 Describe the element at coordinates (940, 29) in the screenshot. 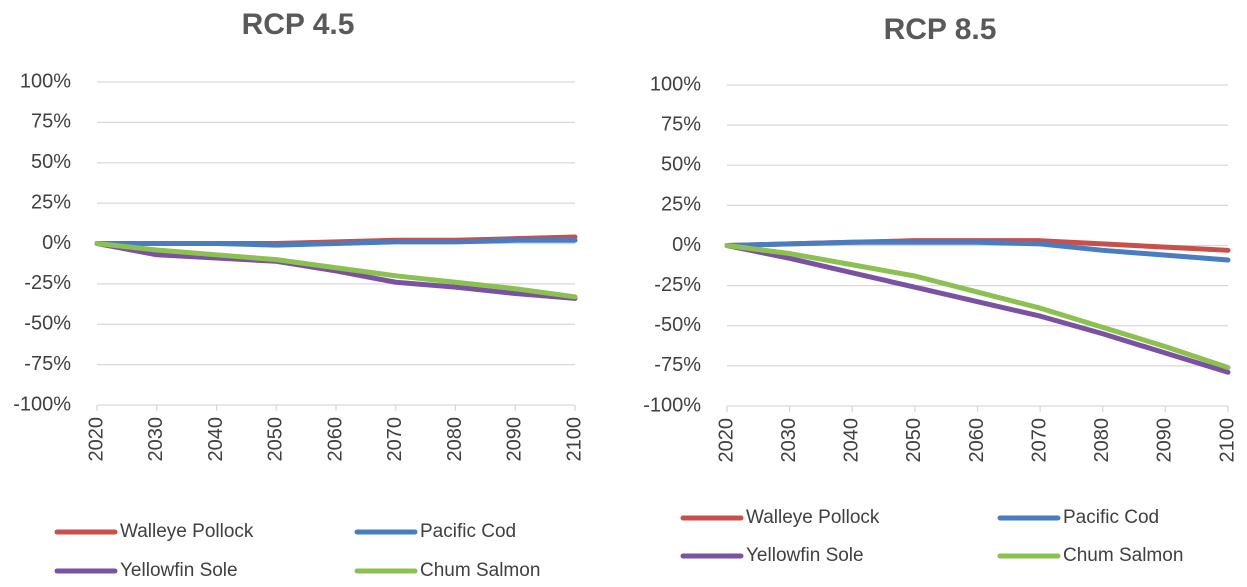

I see `chart-title: RCP 8.5` at that location.